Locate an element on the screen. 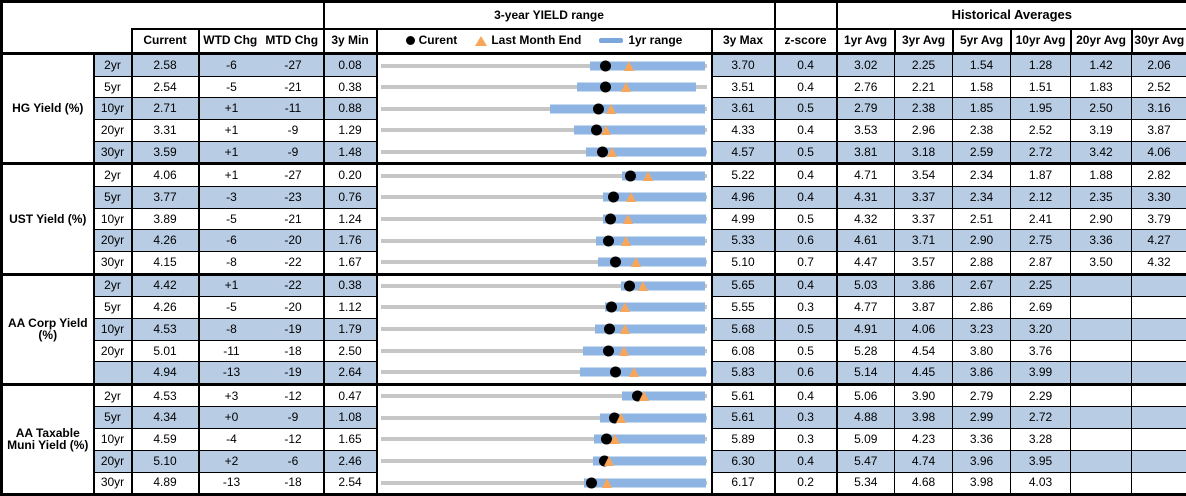 This screenshot has height=496, width=1186. 5yr-avg-value: 3.86 is located at coordinates (982, 373).